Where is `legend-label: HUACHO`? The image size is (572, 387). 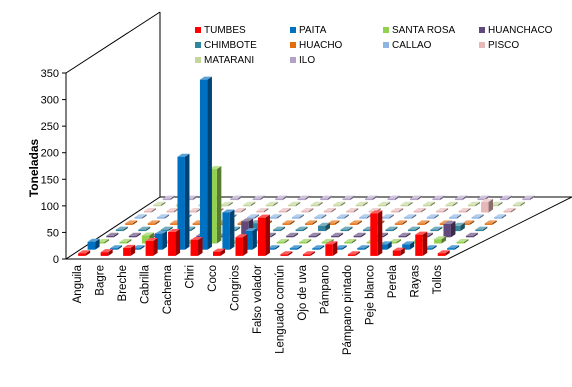
legend-label: HUACHO is located at coordinates (321, 45).